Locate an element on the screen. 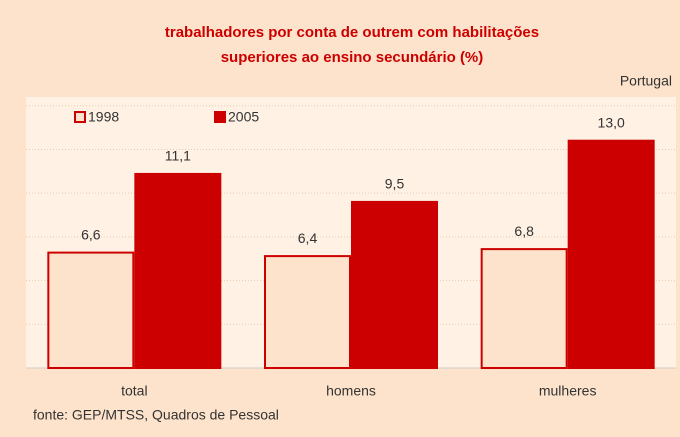  legend-label: 1998 is located at coordinates (103, 117).